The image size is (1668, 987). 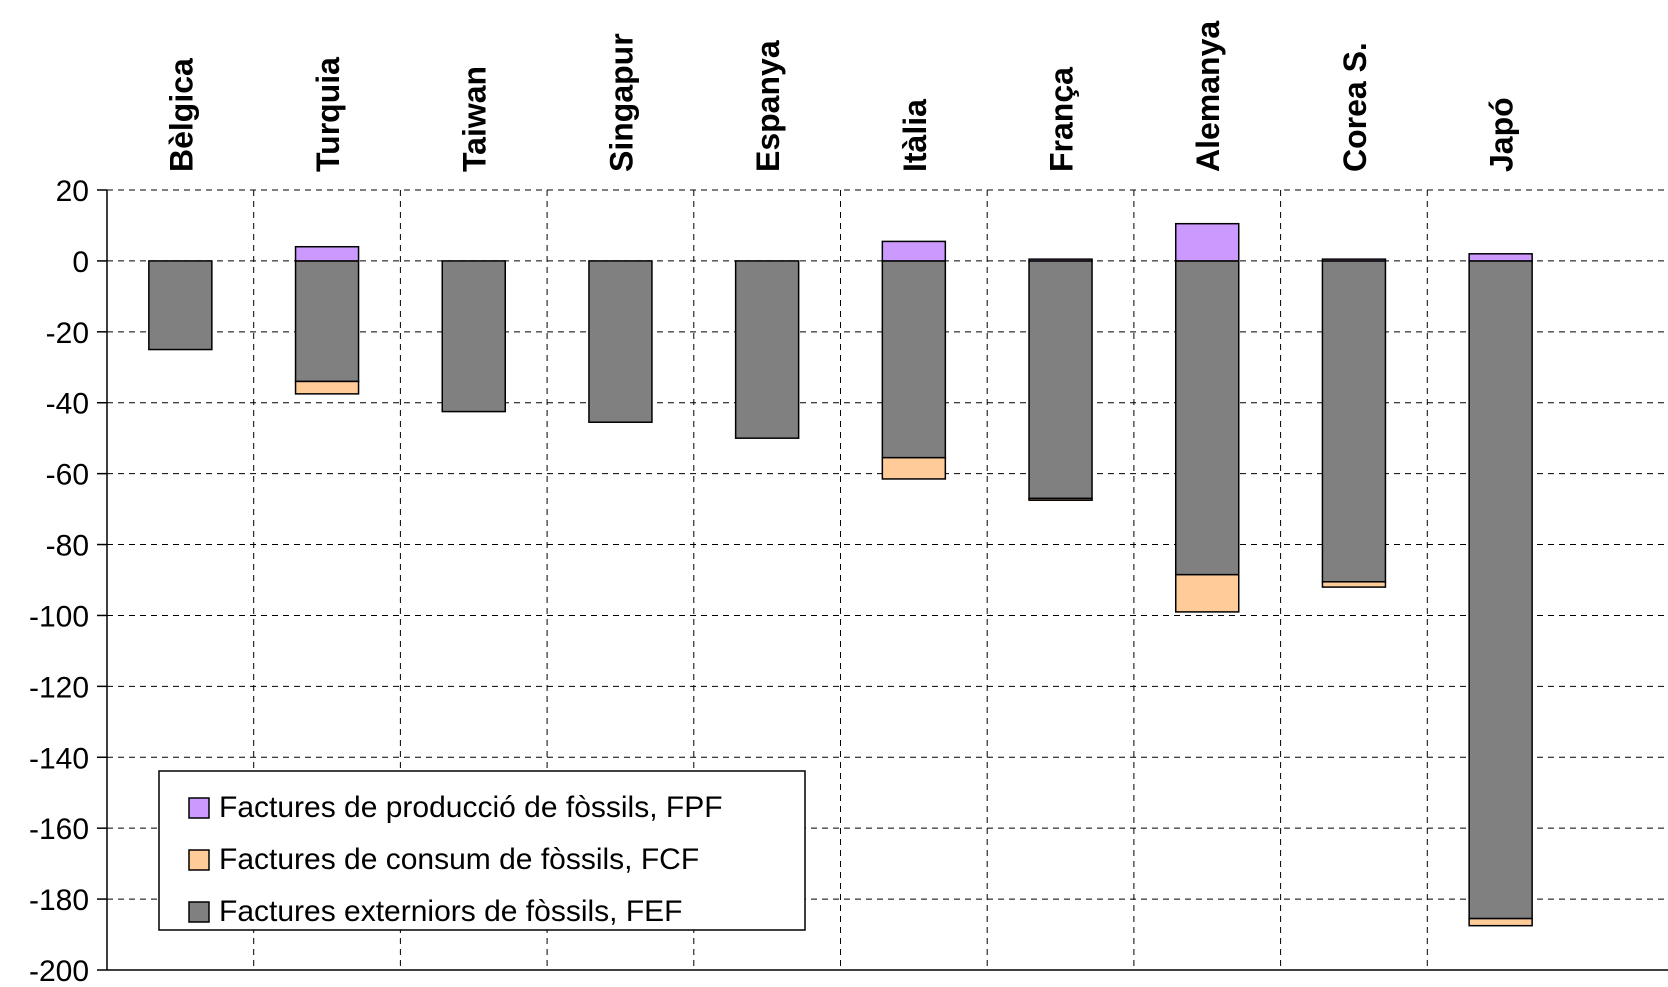 I want to click on category-label: França, so click(x=1062, y=119).